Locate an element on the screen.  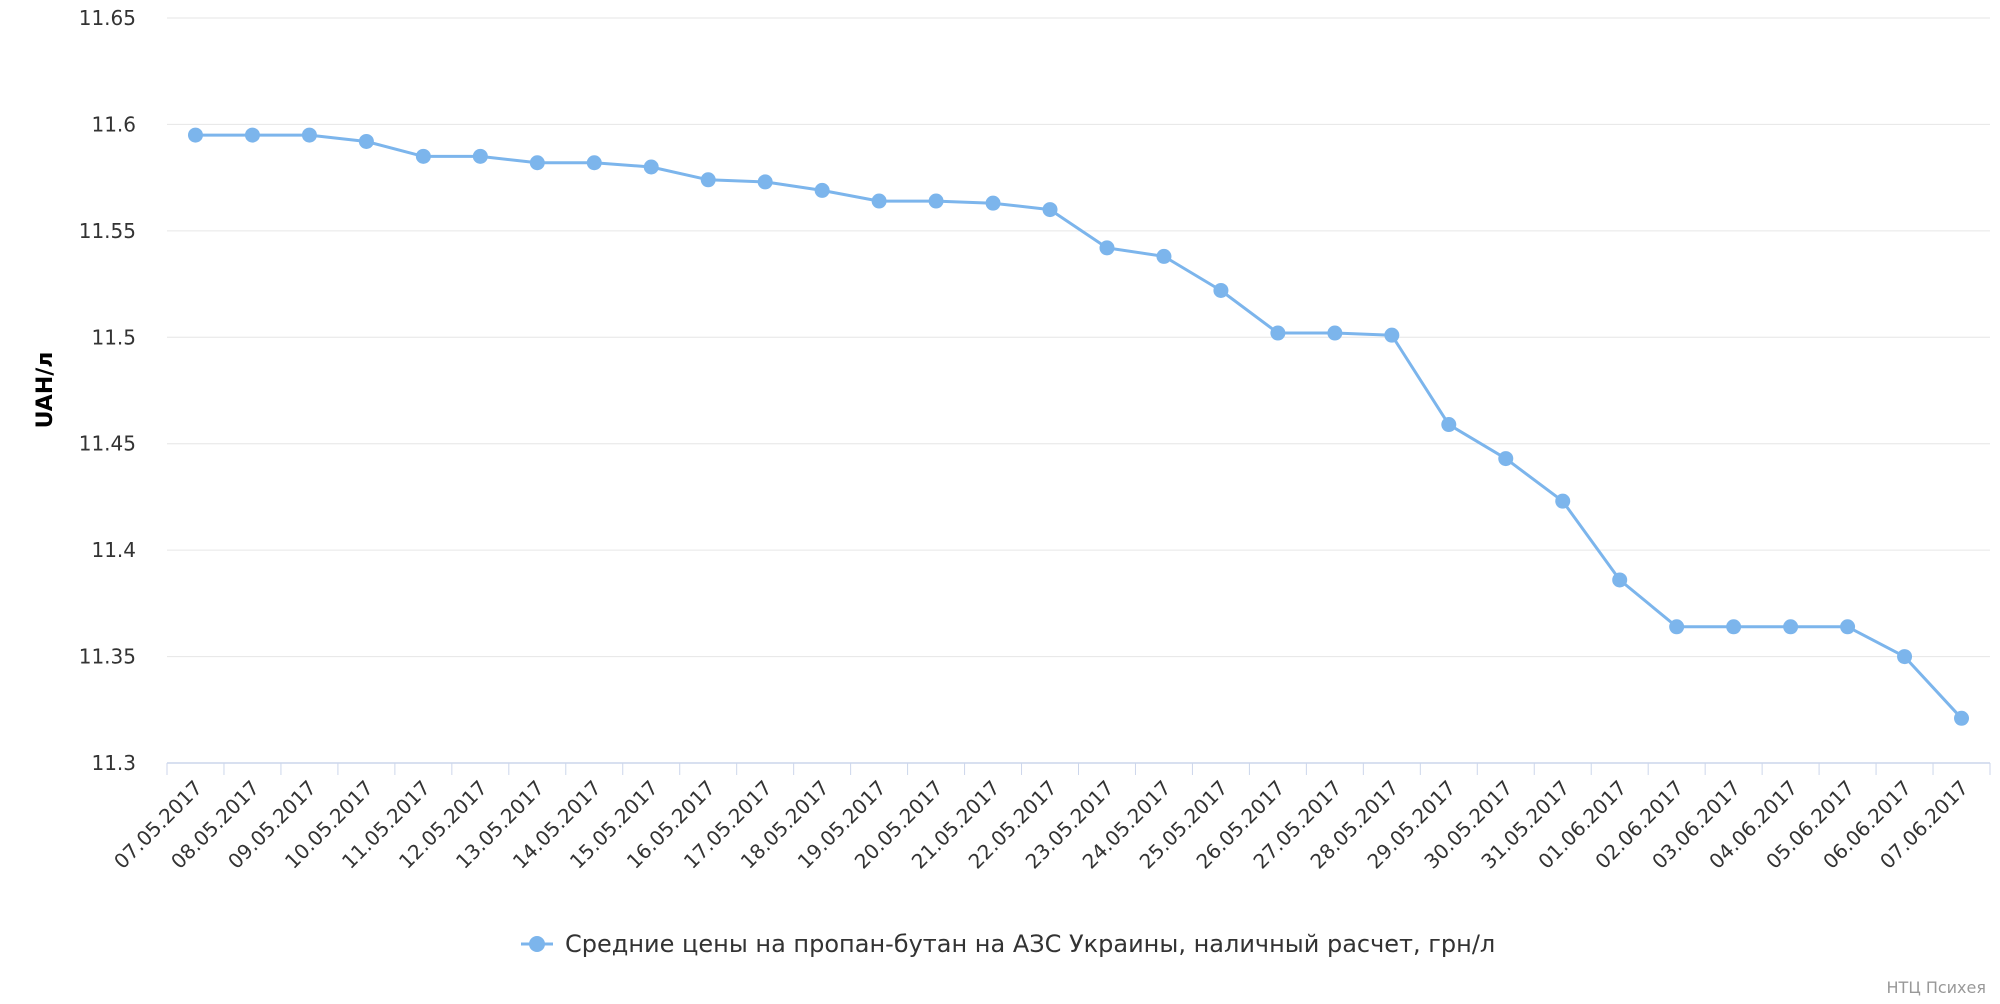
y-tick-label: 11.3 is located at coordinates (113, 763).